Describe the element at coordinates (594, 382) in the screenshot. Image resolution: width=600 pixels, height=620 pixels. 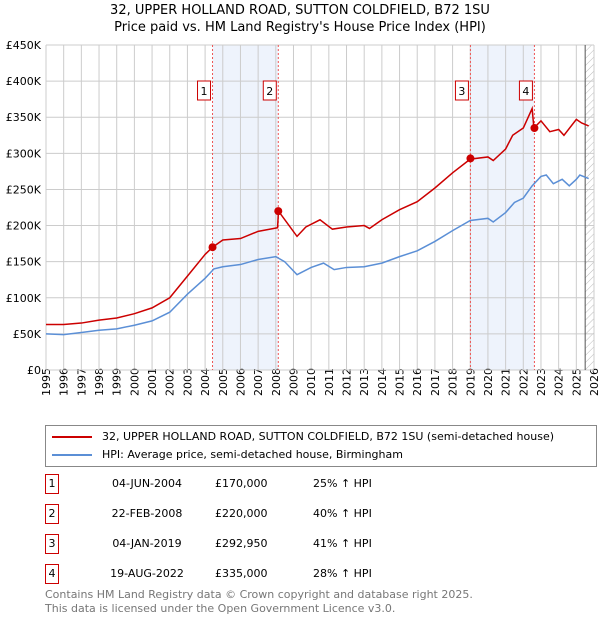
I see `x-tick-label: 2026` at that location.